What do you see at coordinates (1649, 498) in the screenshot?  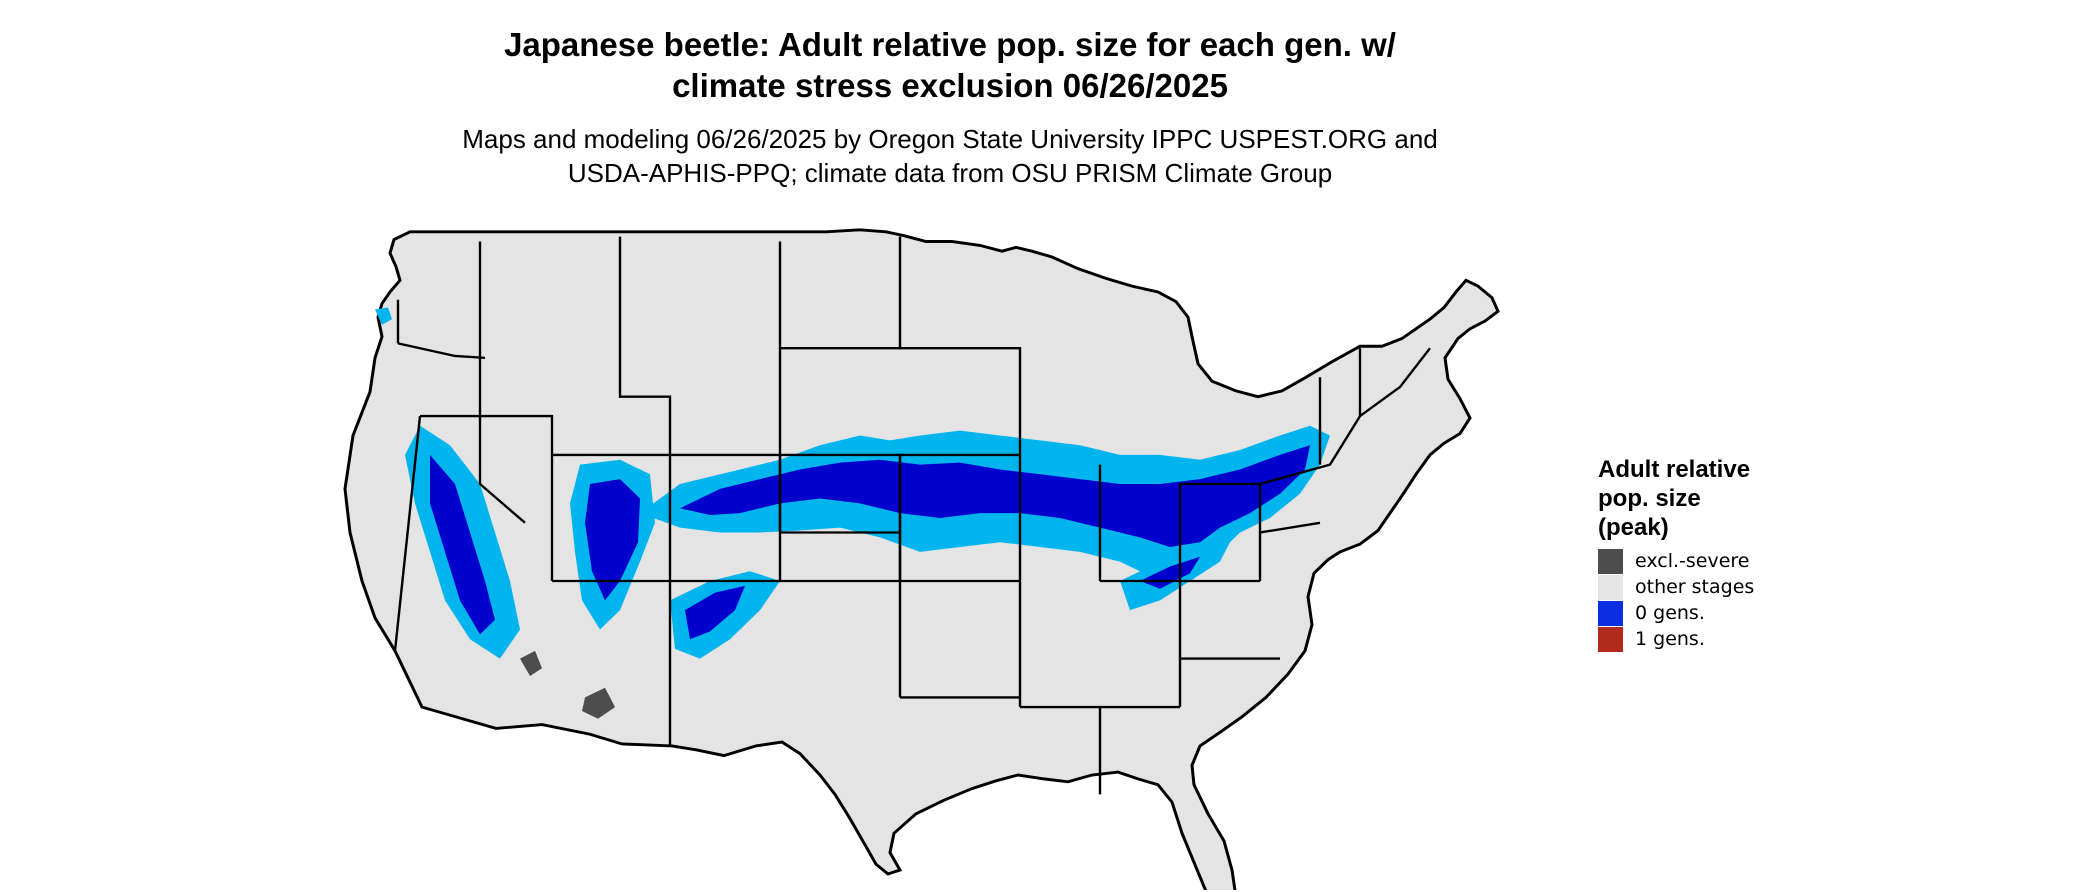 I see `legend-title-line-2: pop. size` at bounding box center [1649, 498].